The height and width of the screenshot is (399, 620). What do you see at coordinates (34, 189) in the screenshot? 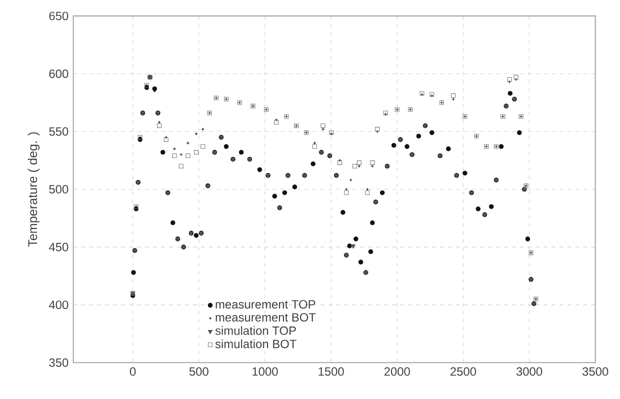
I see `y-axis-title: Temperature ( deg. )` at bounding box center [34, 189].